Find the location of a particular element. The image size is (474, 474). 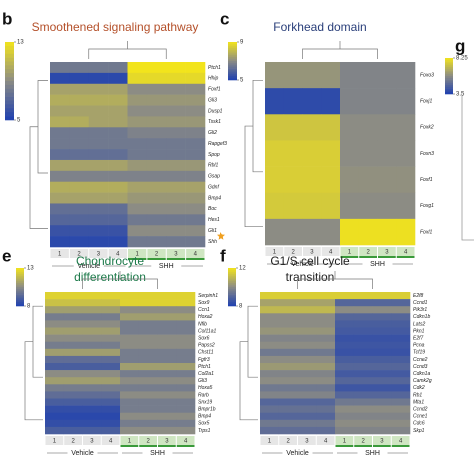

row-label: Spop is located at coordinates (214, 155).